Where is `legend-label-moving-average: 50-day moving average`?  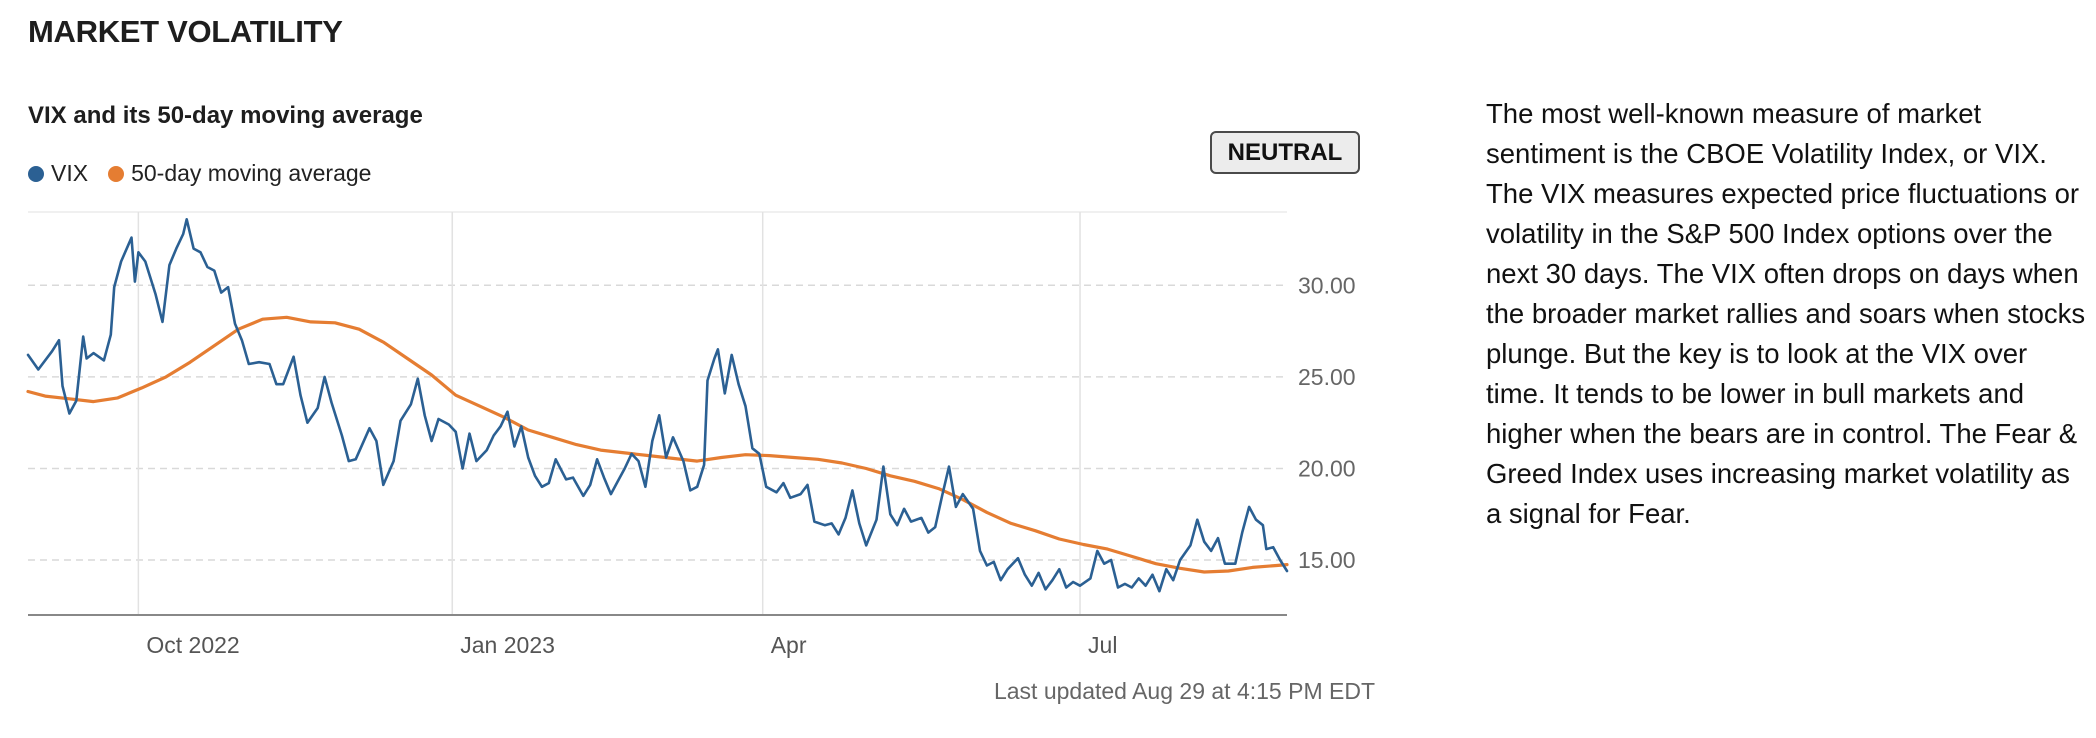
legend-label-moving-average: 50-day moving average is located at coordinates (251, 173).